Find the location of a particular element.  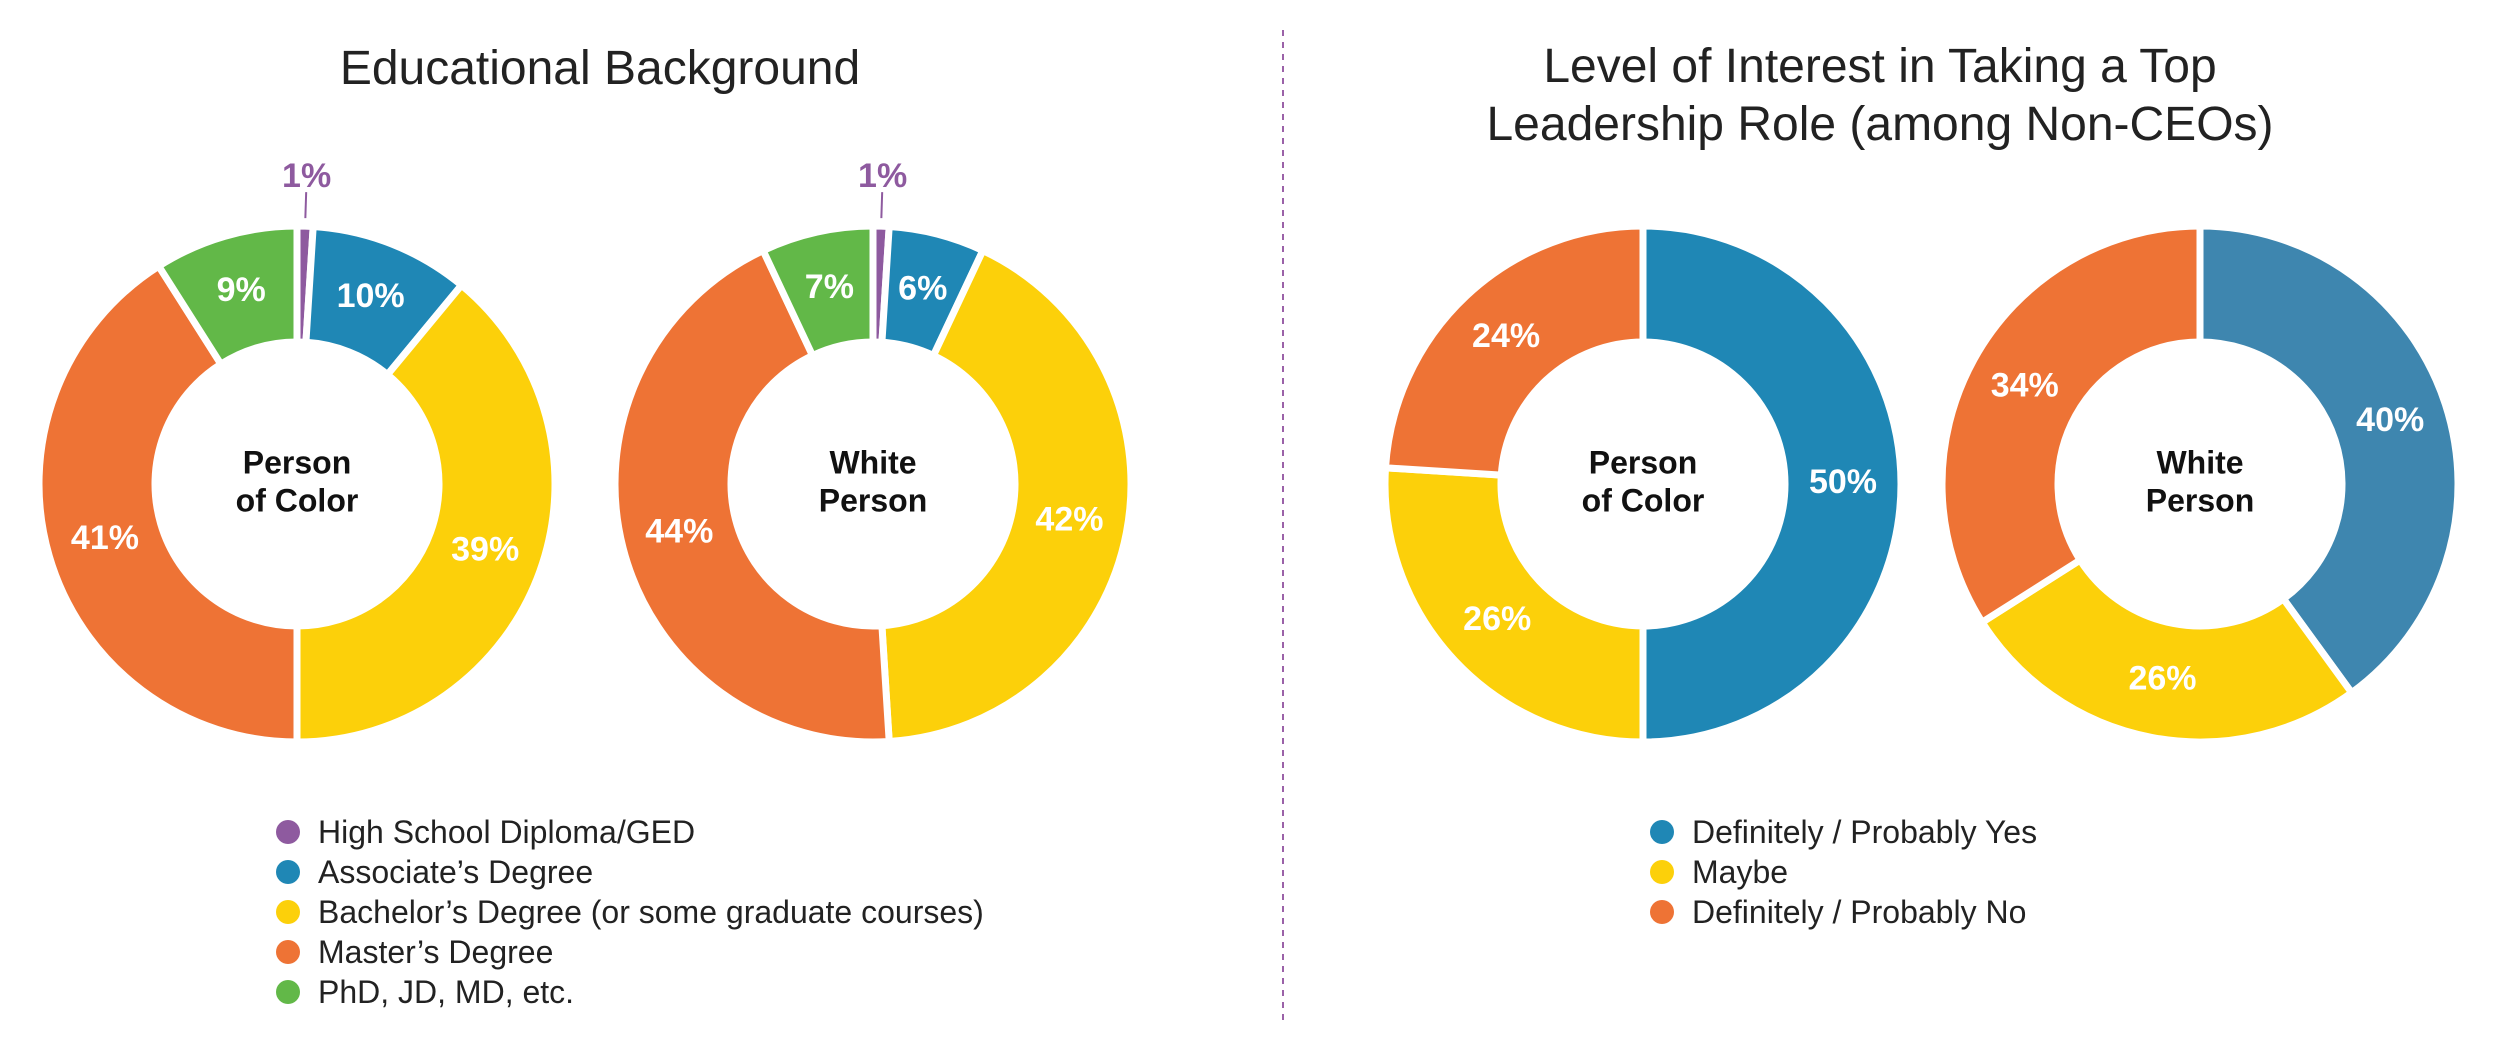

legend-label: Master’s Degree is located at coordinates (436, 951).